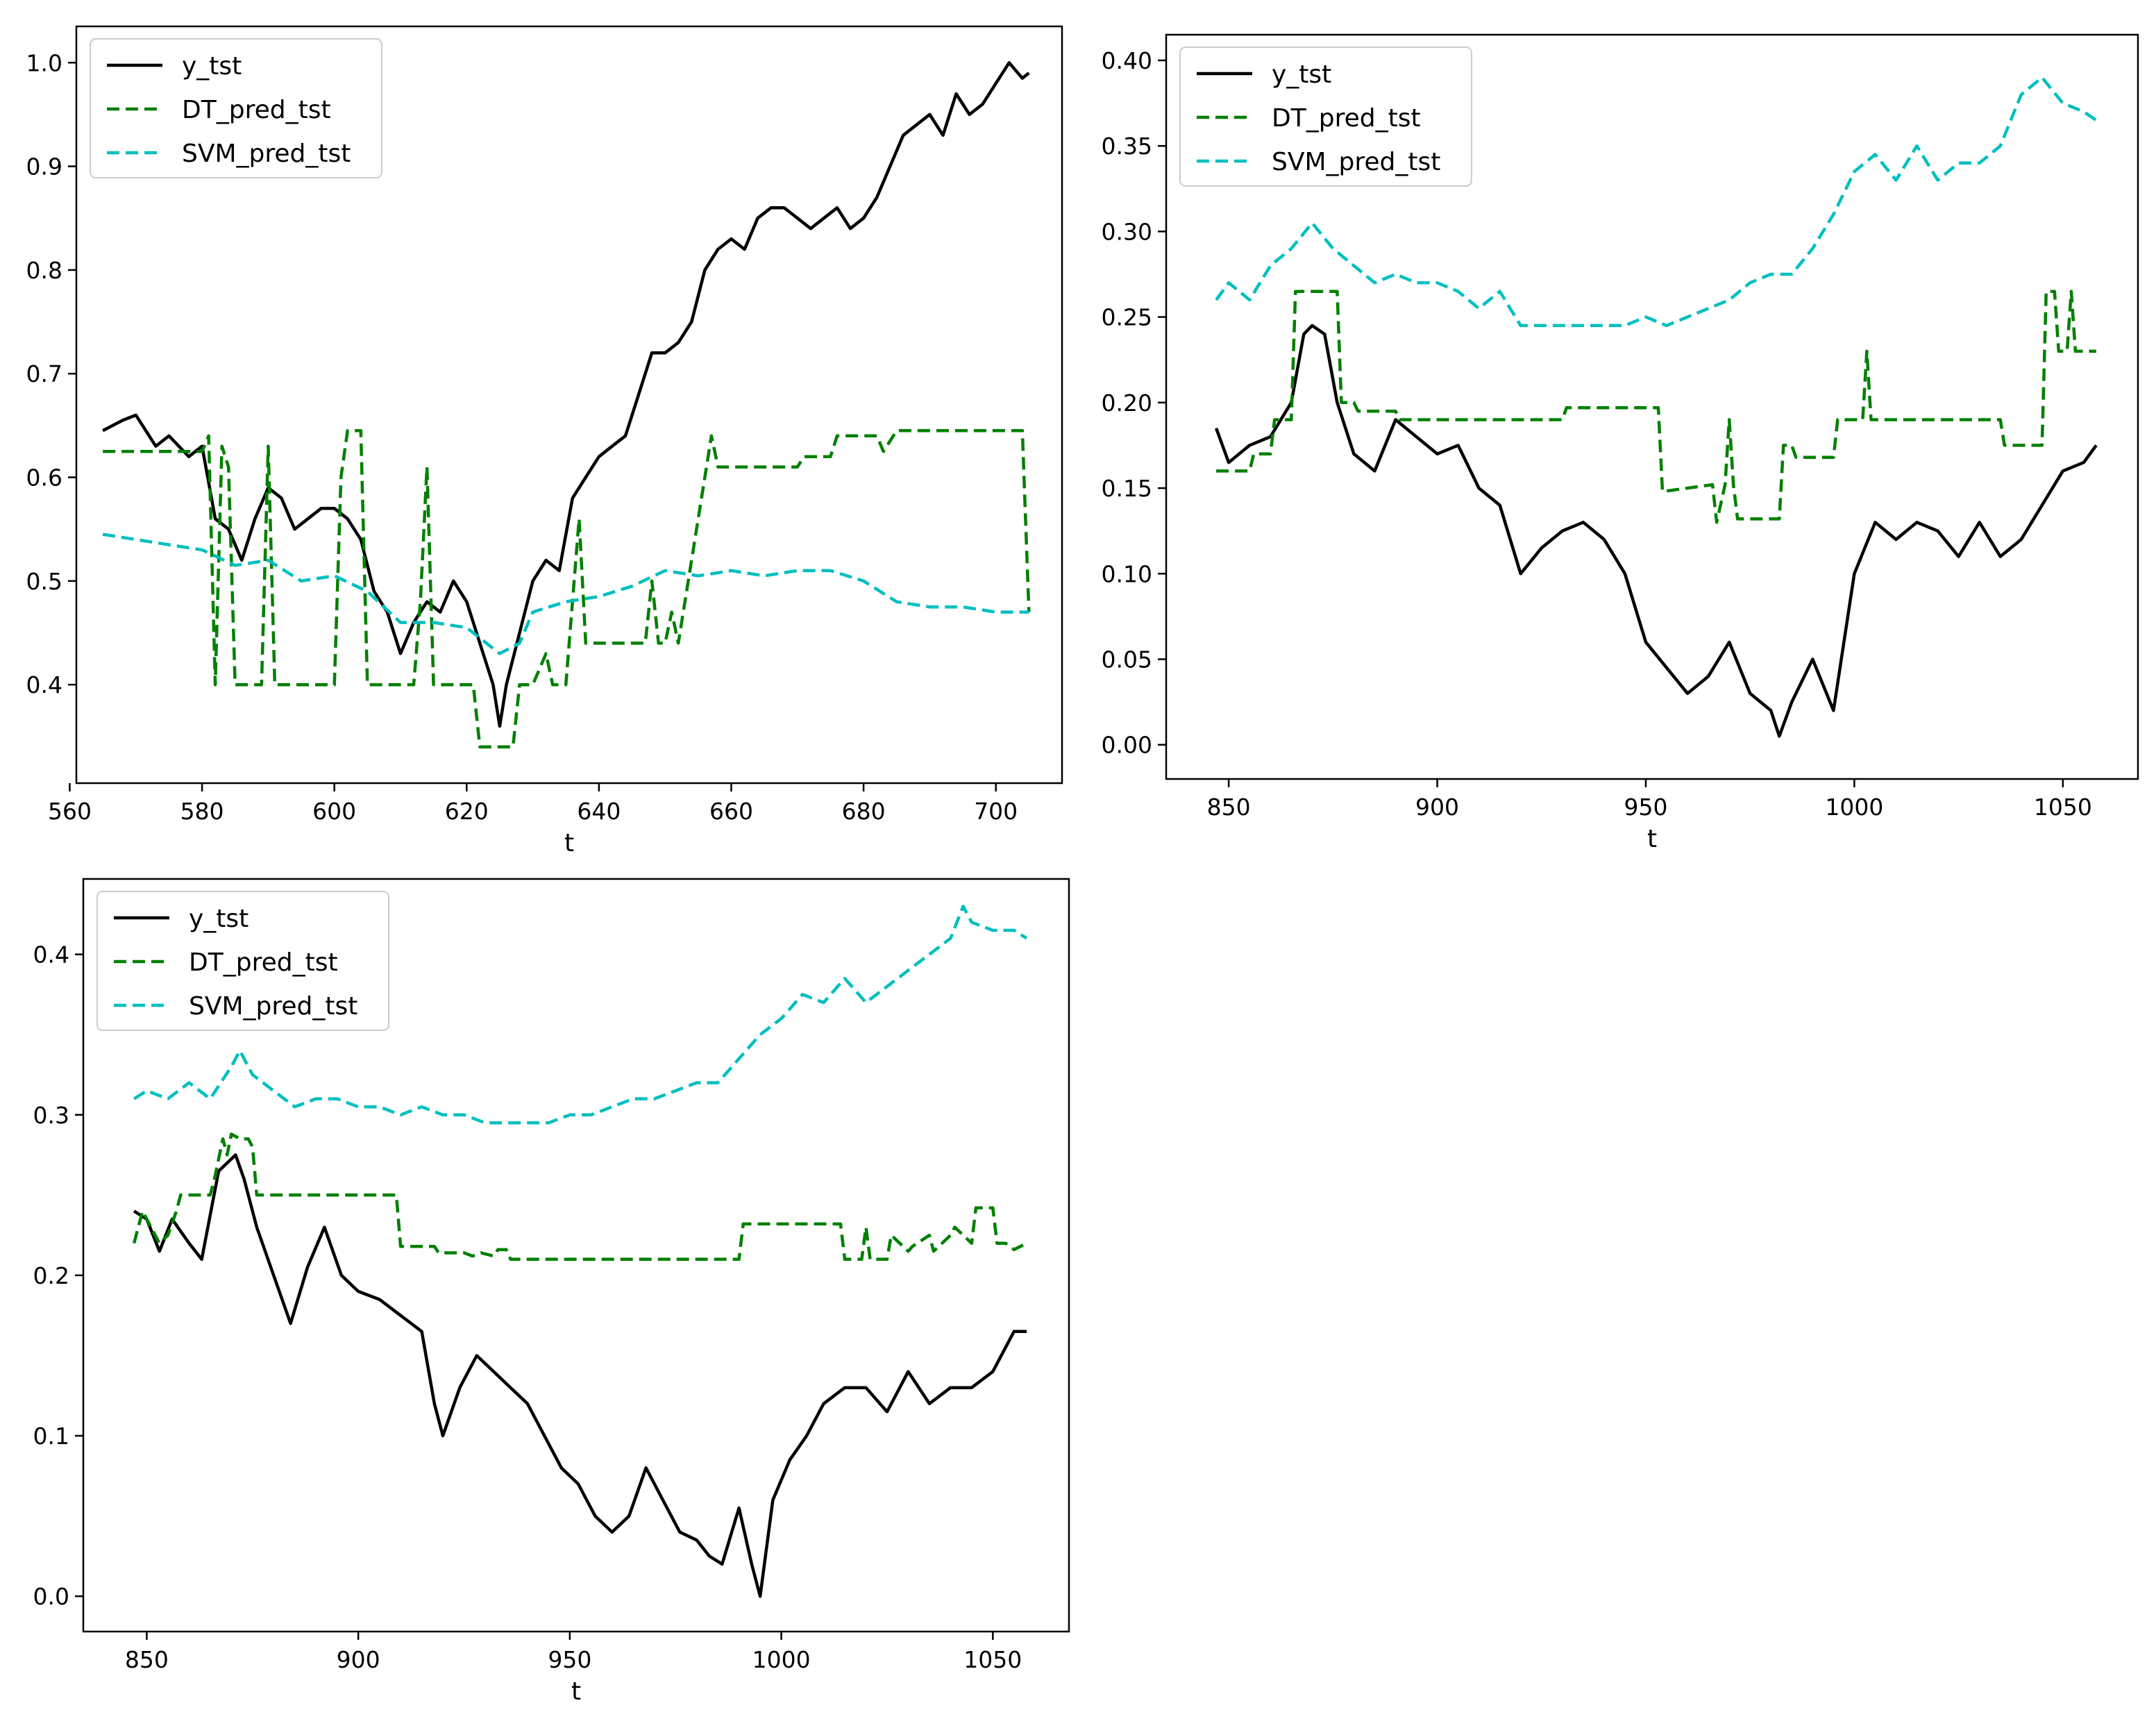  Describe the element at coordinates (334, 811) in the screenshot. I see `x-tick-label: 600` at that location.